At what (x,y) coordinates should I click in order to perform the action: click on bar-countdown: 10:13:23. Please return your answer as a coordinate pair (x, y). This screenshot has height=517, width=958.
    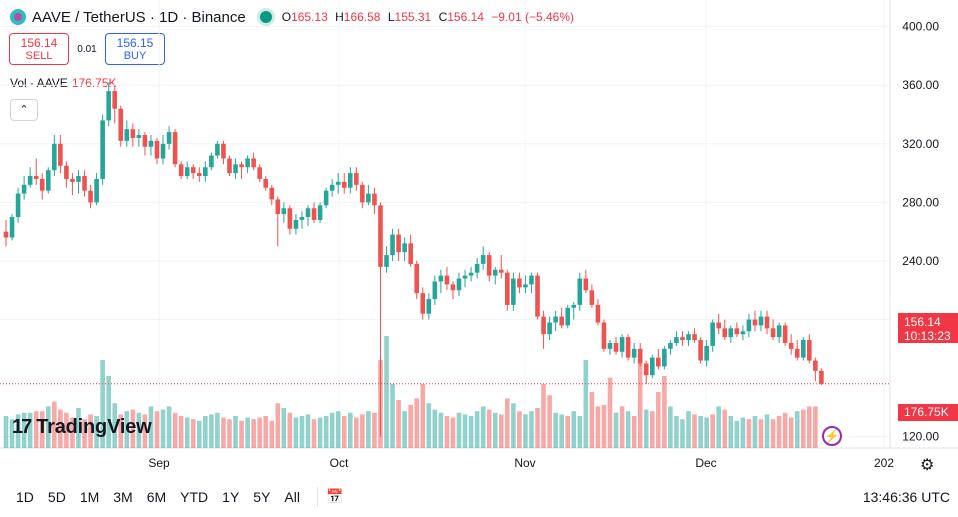
    Looking at the image, I should click on (927, 336).